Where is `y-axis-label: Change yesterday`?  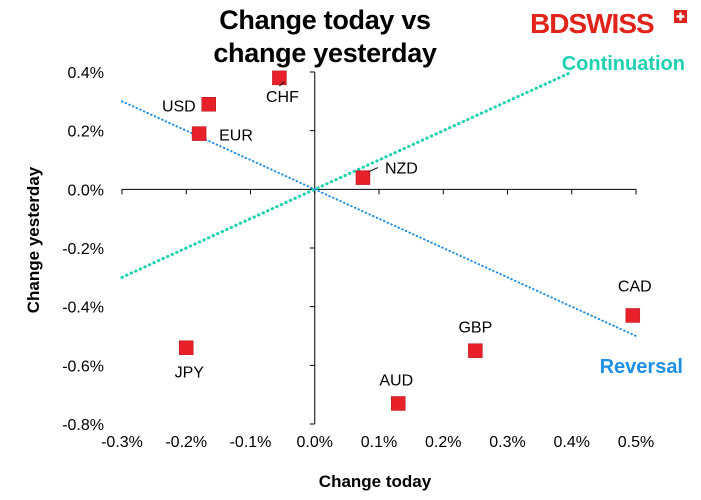
y-axis-label: Change yesterday is located at coordinates (33, 240).